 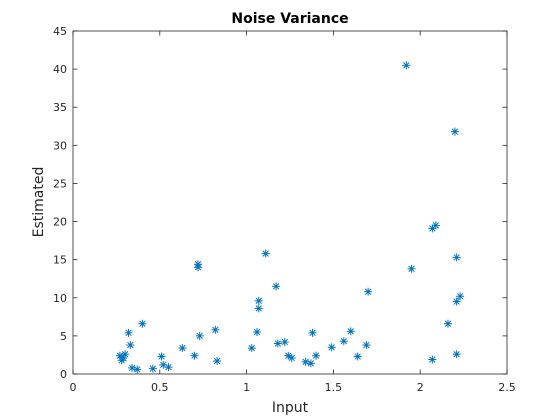 What do you see at coordinates (60, 203) in the screenshot?
I see `y-tick-labels: 0 5 10 15 20 25 30 35 40 45` at bounding box center [60, 203].